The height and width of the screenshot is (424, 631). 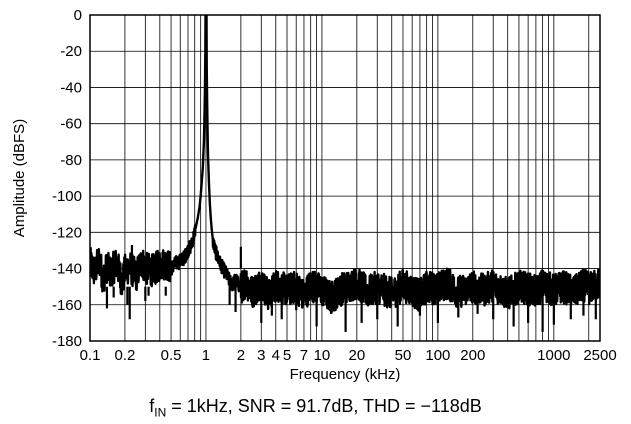 What do you see at coordinates (67, 232) in the screenshot?
I see `y-tick-label: -120` at bounding box center [67, 232].